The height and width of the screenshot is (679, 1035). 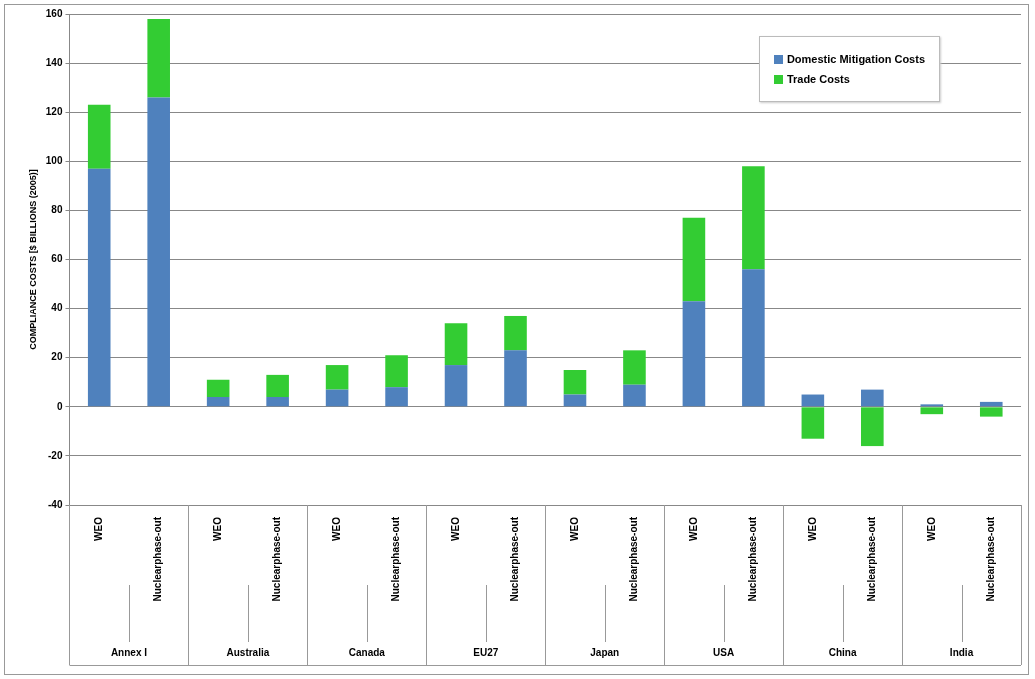 What do you see at coordinates (54, 62) in the screenshot?
I see `y-tick-label: 140` at bounding box center [54, 62].